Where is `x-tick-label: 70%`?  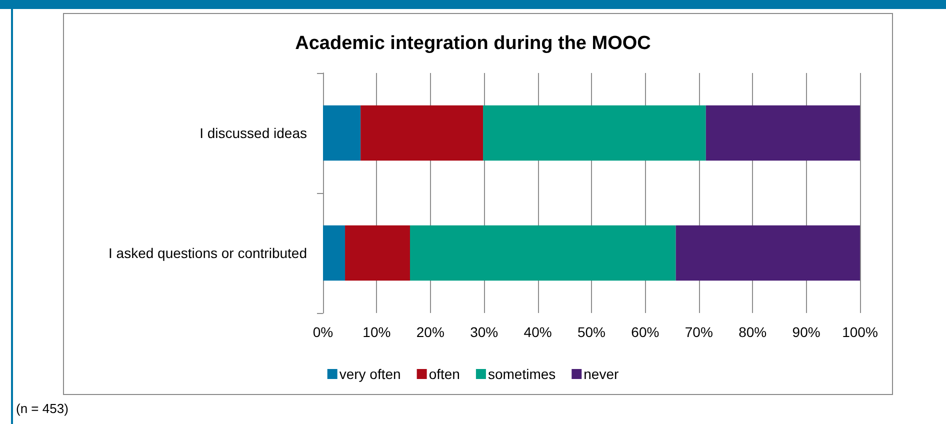 x-tick-label: 70% is located at coordinates (698, 332).